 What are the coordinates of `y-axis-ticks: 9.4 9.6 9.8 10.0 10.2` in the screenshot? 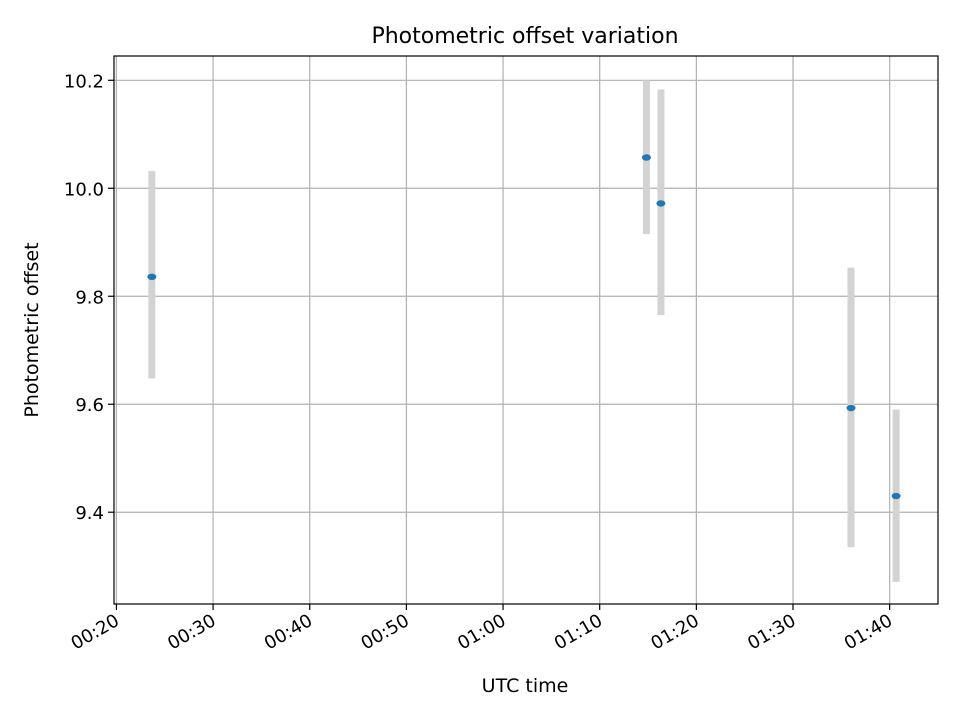 It's located at (89, 297).